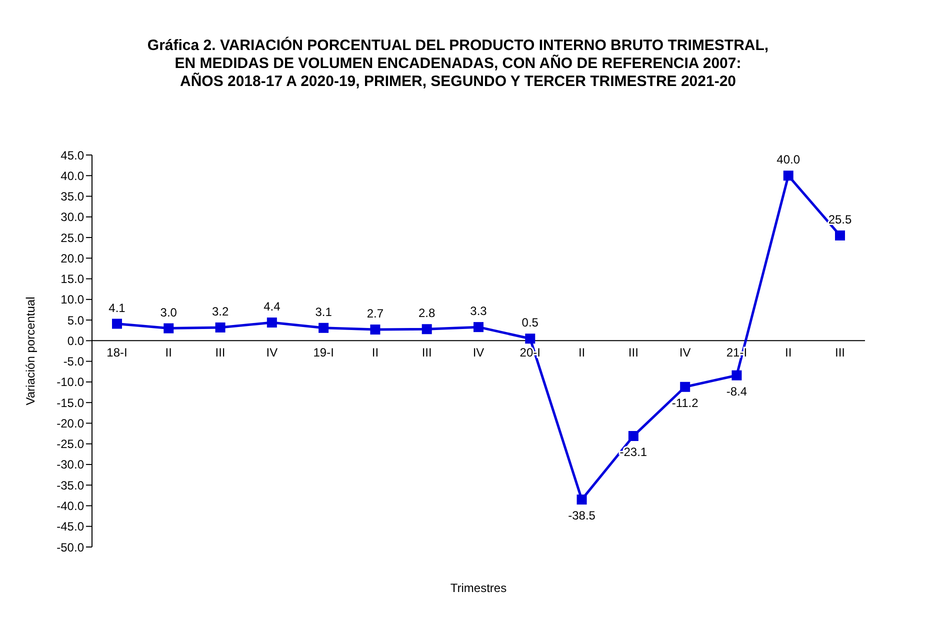 The width and height of the screenshot is (932, 617). Describe the element at coordinates (169, 312) in the screenshot. I see `data-label: 3.0` at that location.